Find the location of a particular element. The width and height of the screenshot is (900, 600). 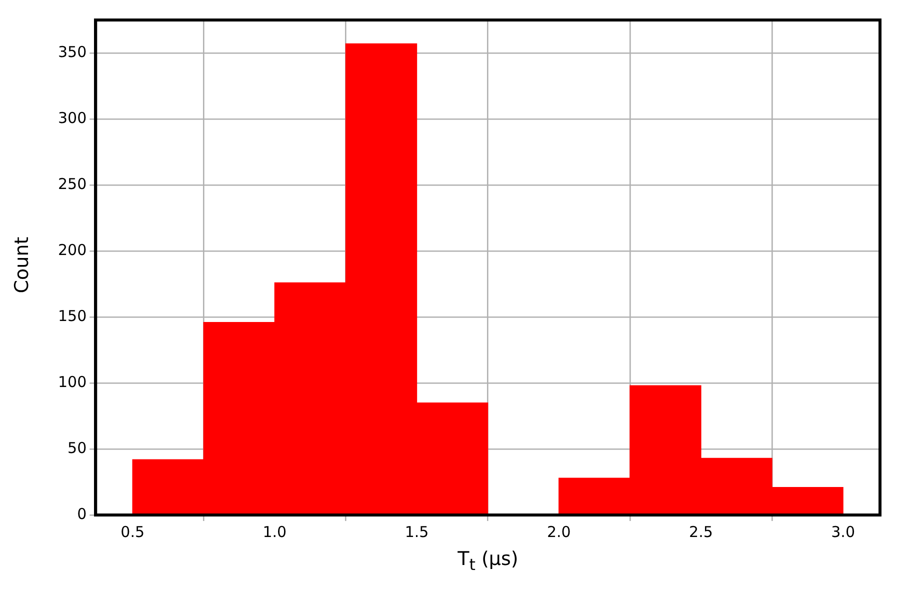

x-tick-label: 1.5 is located at coordinates (416, 531).